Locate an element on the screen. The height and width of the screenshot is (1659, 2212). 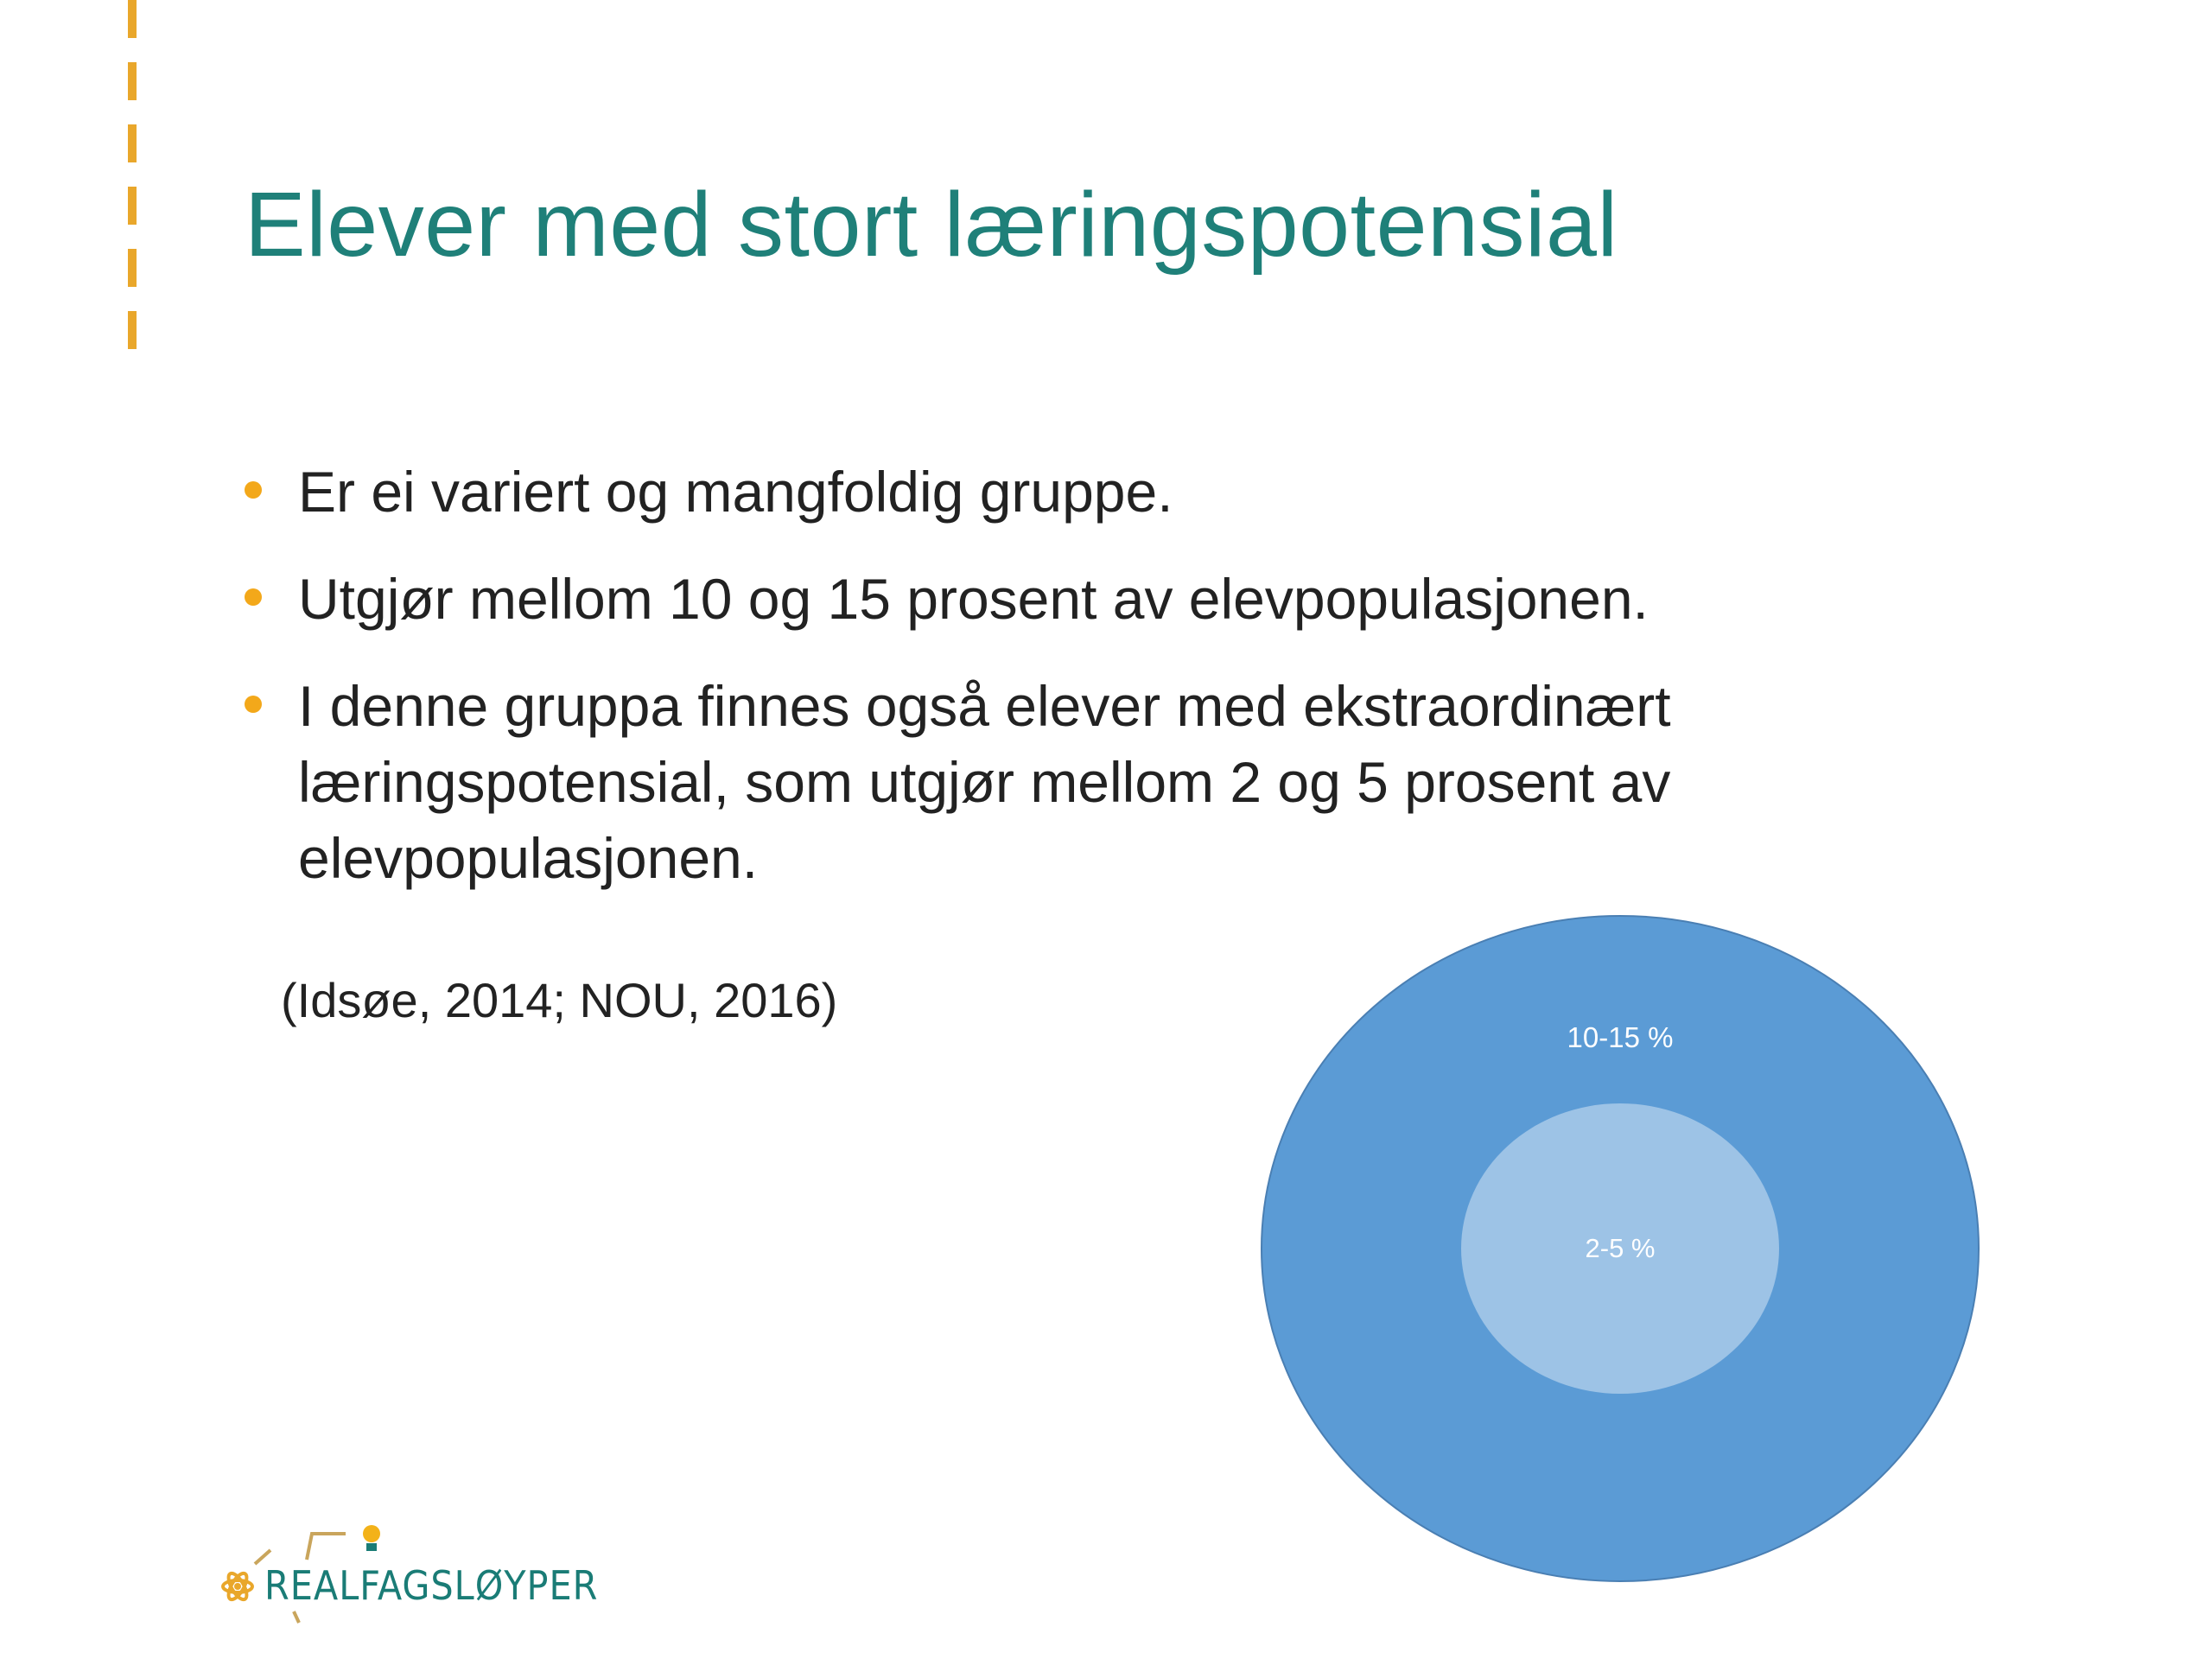
bullet-item: Er ei variert og mangfoldig gruppe. is located at coordinates (1087, 492).